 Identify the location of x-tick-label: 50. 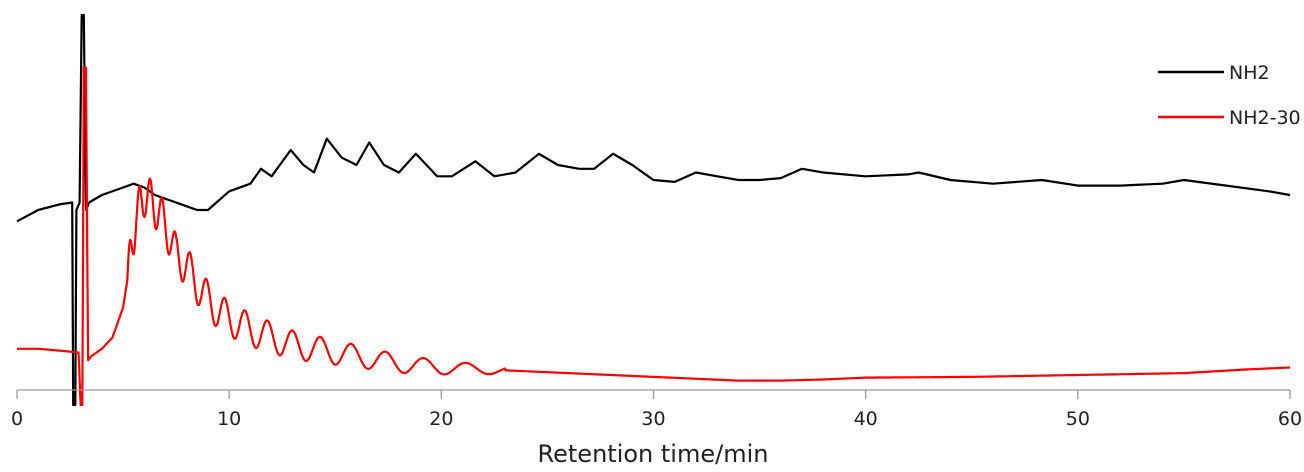
(1078, 419).